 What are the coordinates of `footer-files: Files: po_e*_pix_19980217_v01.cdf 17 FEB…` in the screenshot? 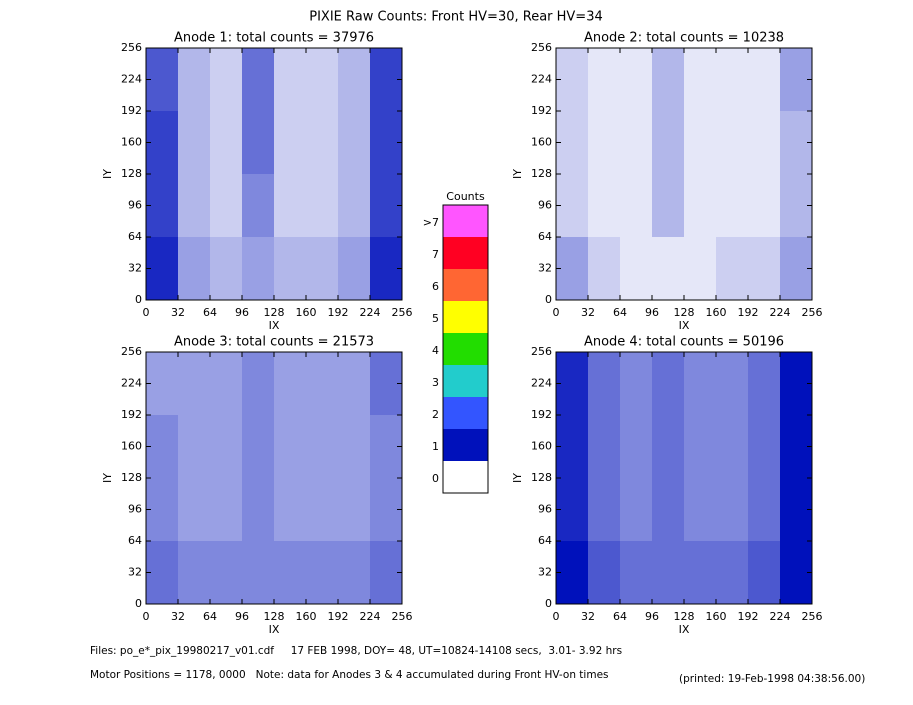 It's located at (356, 651).